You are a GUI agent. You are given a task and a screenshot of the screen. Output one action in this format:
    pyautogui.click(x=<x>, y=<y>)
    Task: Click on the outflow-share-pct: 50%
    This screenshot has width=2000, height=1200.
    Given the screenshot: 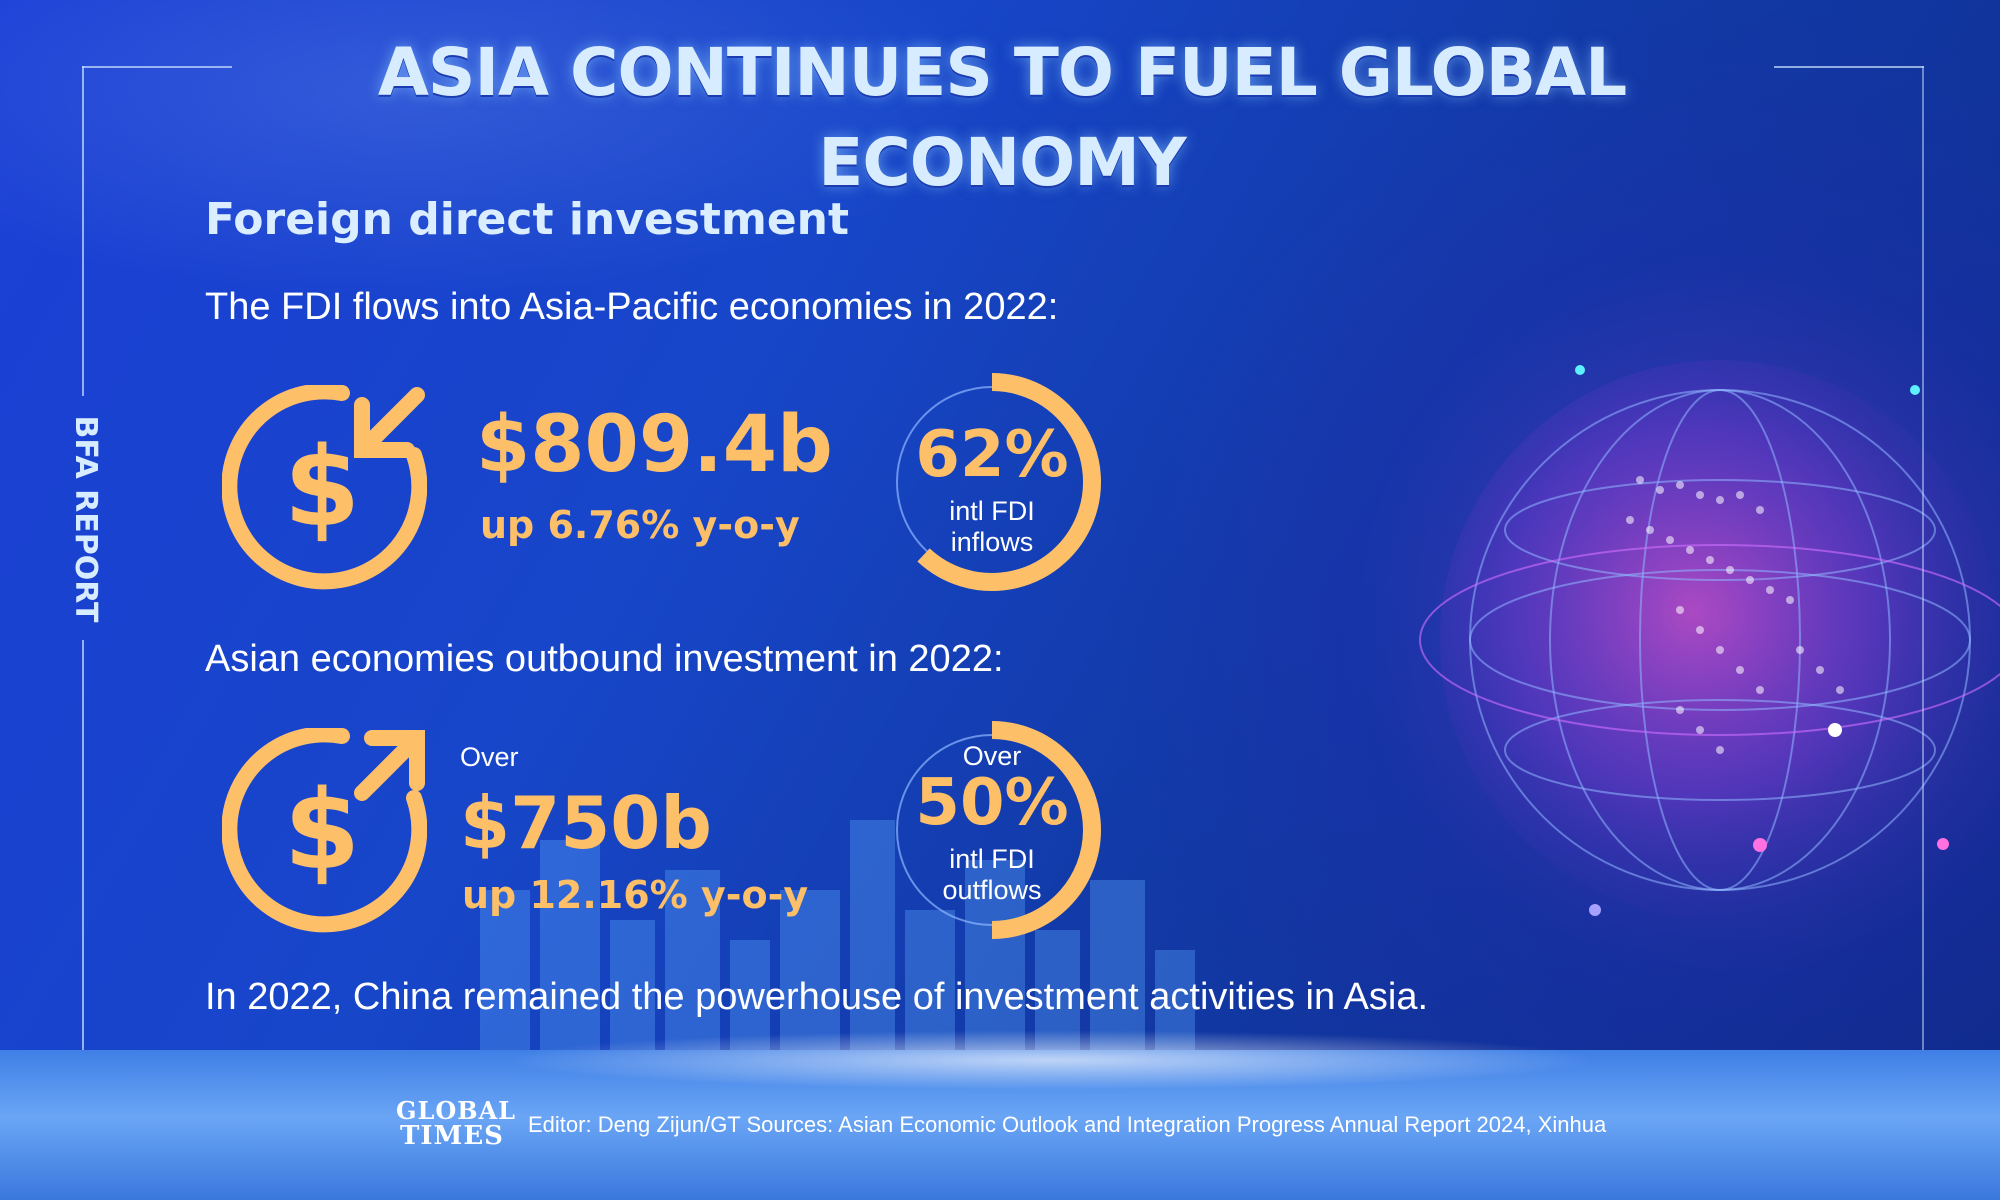 What is the action you would take?
    pyautogui.click(x=992, y=803)
    